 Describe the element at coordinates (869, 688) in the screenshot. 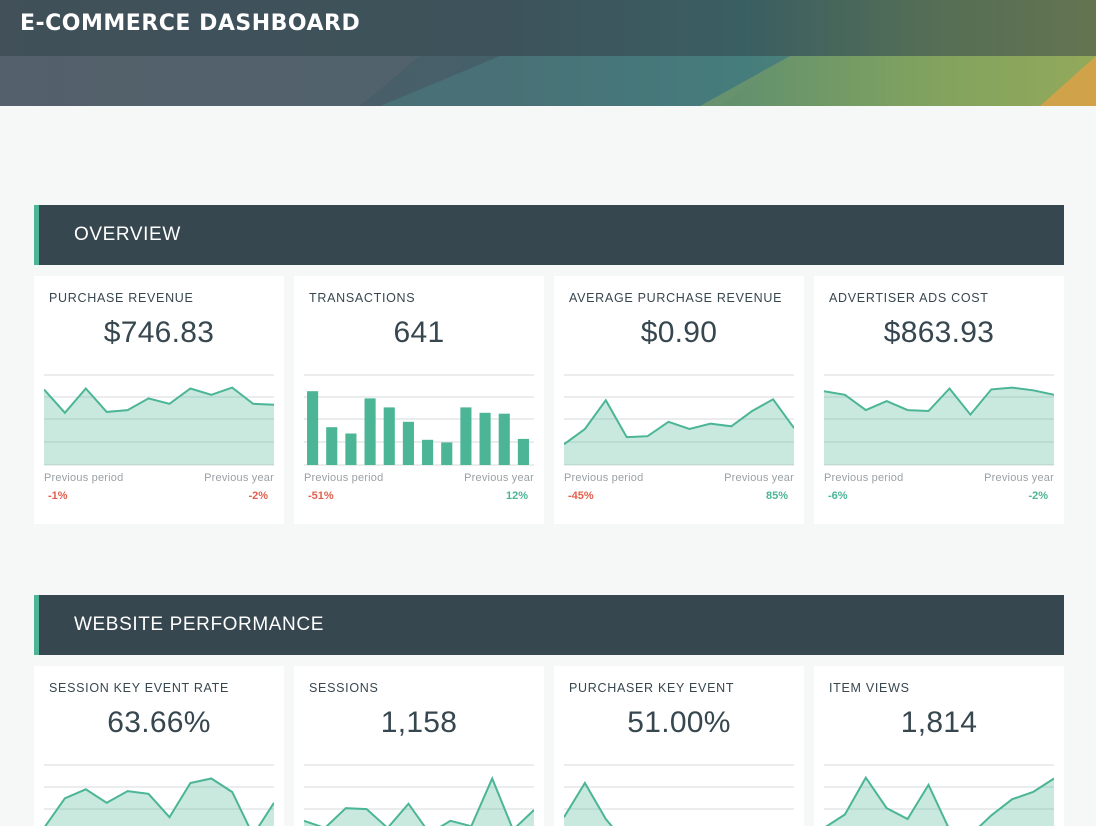

I see `widget-title: ITEM VIEWS` at that location.